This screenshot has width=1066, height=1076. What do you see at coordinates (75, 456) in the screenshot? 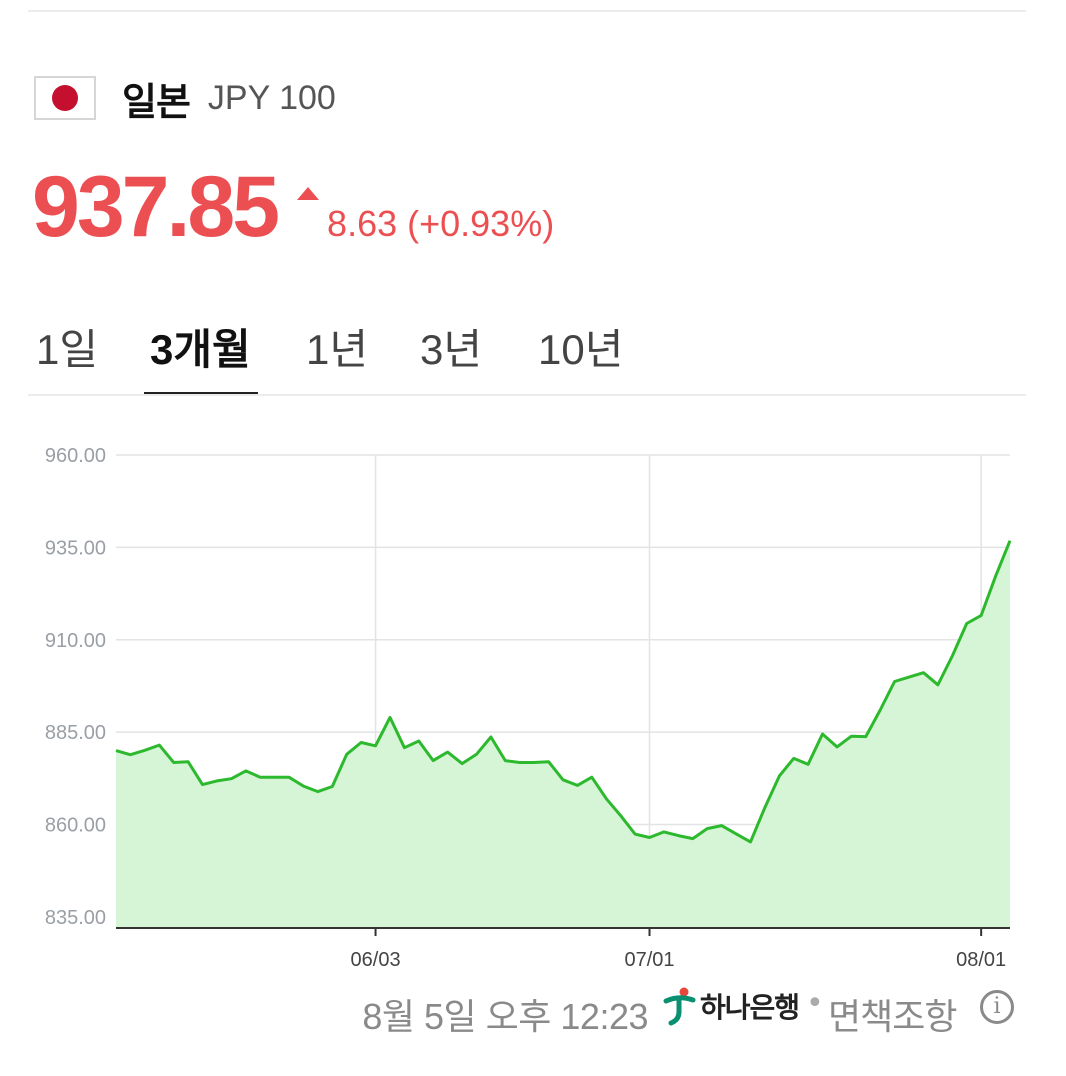
I see `y-tick-label: 960.00` at bounding box center [75, 456].